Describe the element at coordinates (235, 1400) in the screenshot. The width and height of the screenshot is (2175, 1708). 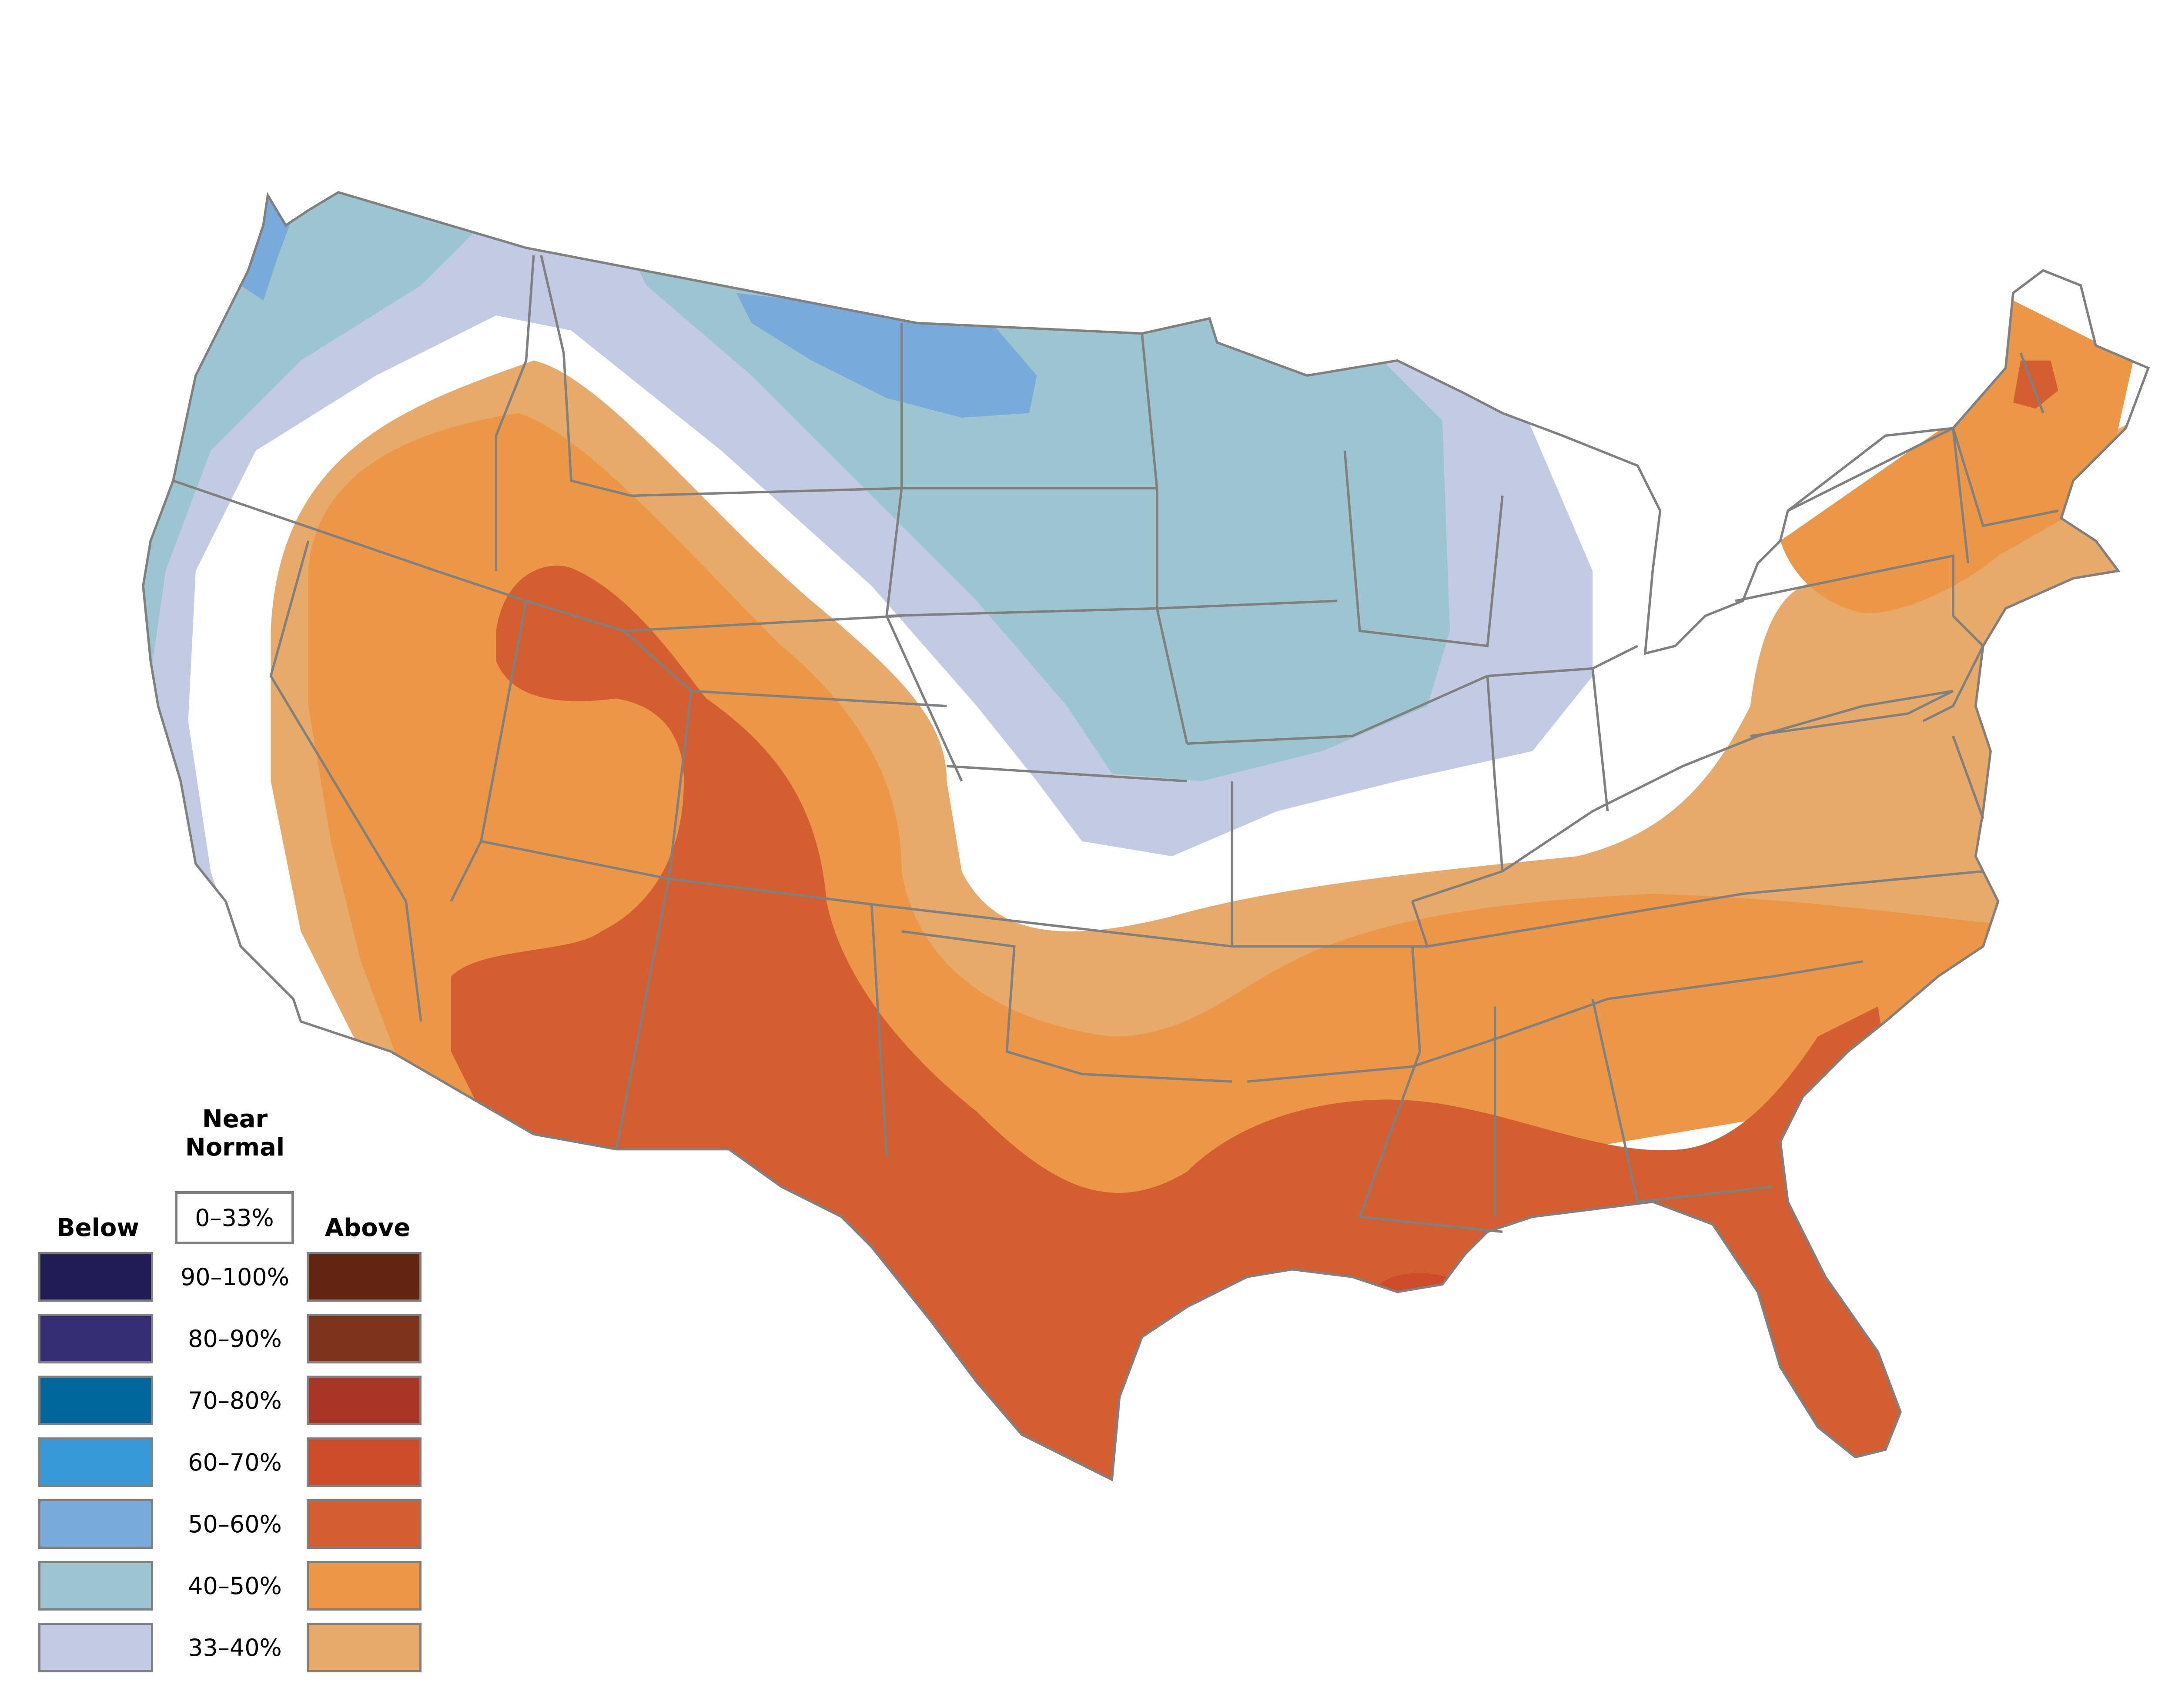
I see `legend-range-label: 70–80%` at that location.